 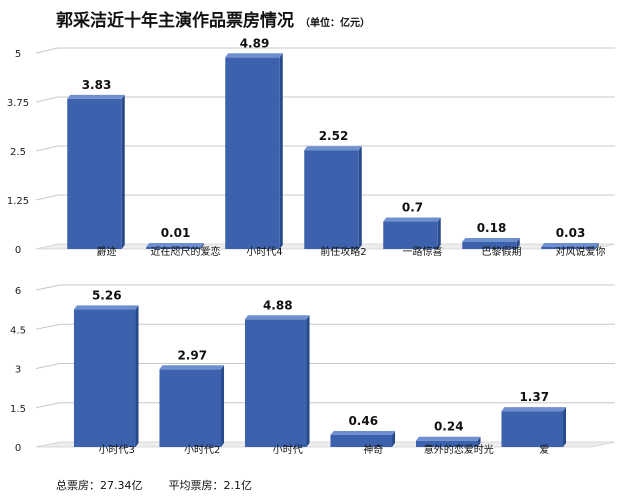 What do you see at coordinates (343, 251) in the screenshot?
I see `category-label: 前任攻略2` at bounding box center [343, 251].